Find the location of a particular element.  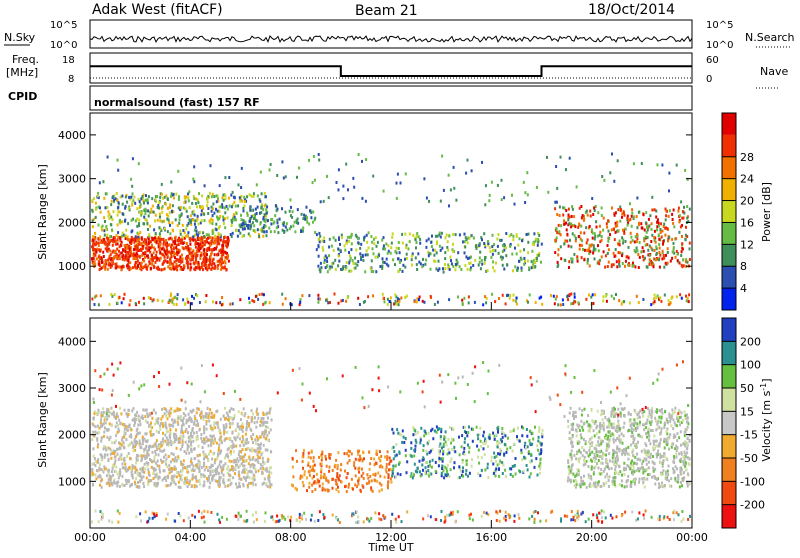

colorbar-tick-label: 8 is located at coordinates (743, 266).